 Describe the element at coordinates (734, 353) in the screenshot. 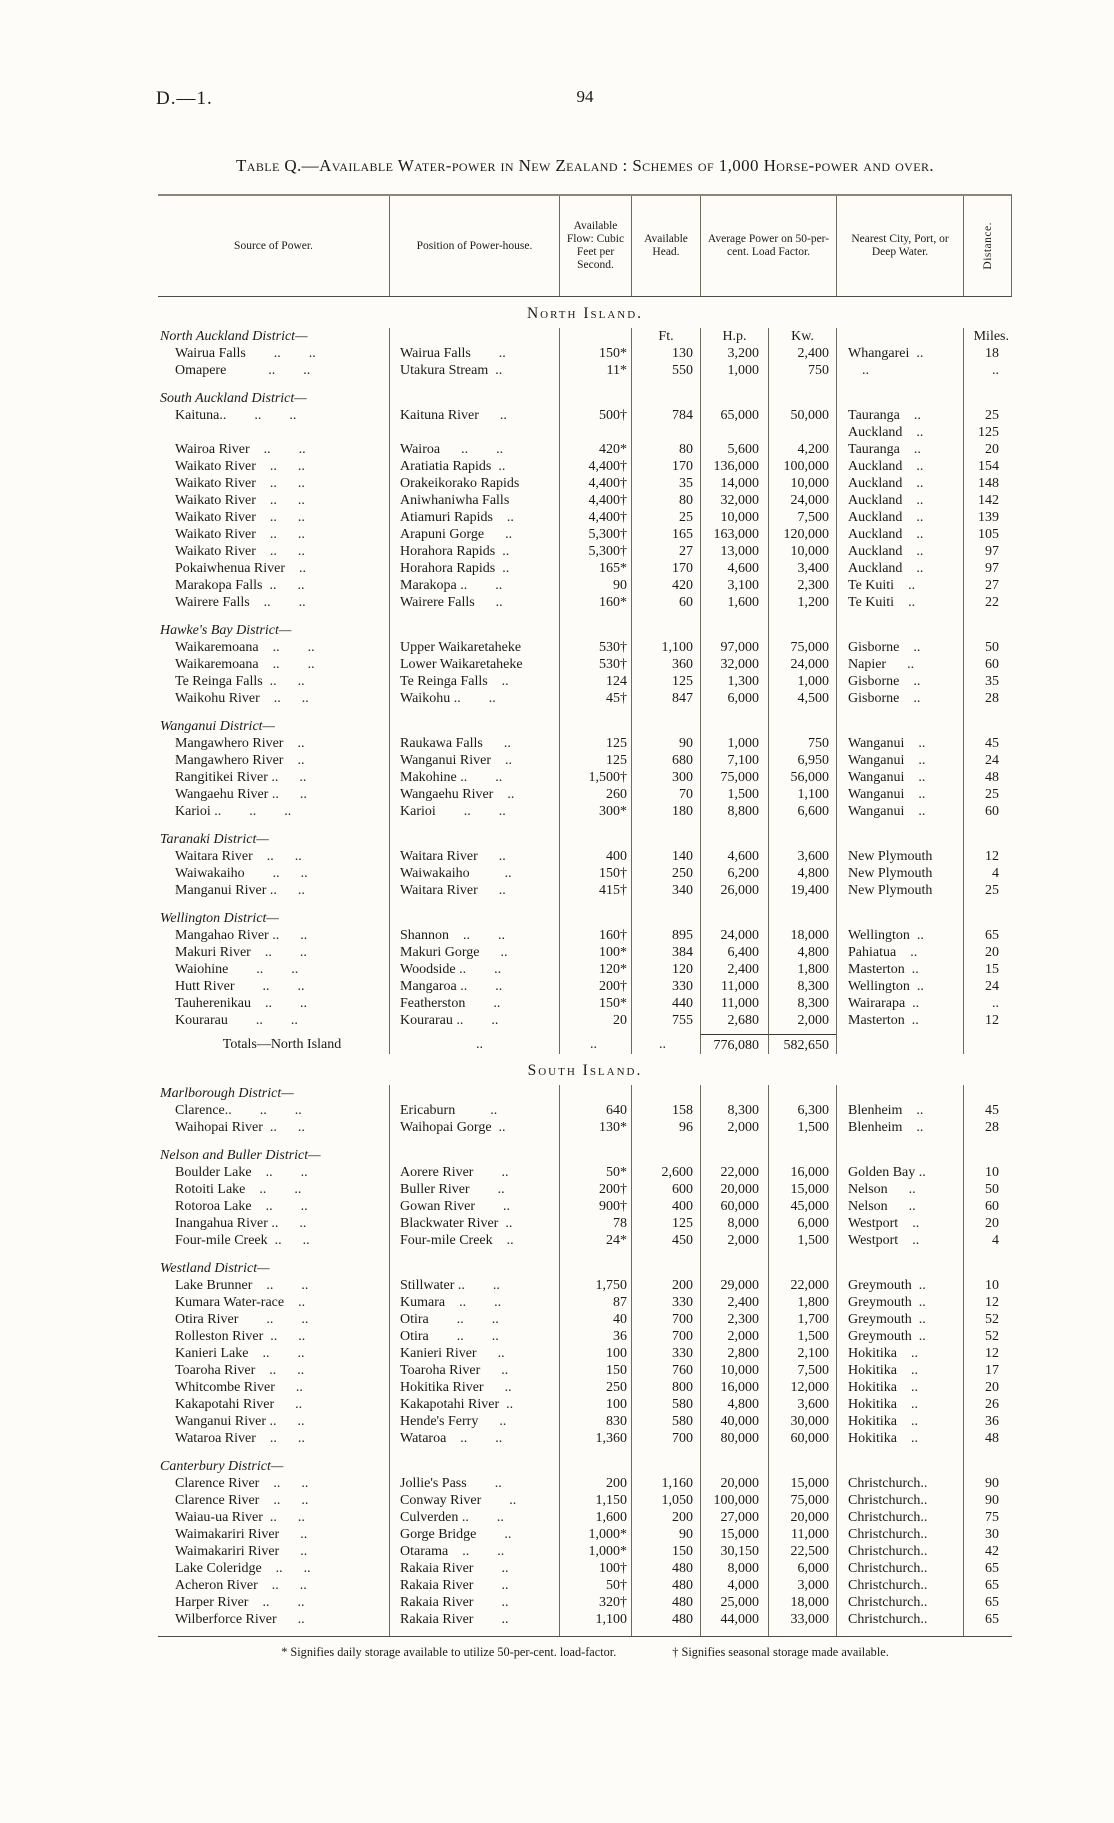

I see `cell-hp: 3,200` at that location.